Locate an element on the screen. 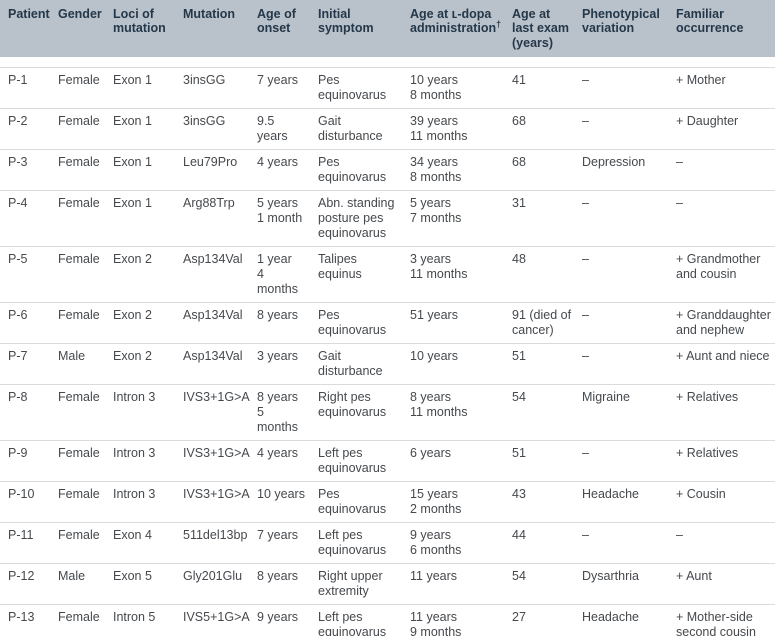 Image resolution: width=775 pixels, height=636 pixels. cell-onset: 10 years is located at coordinates (279, 501).